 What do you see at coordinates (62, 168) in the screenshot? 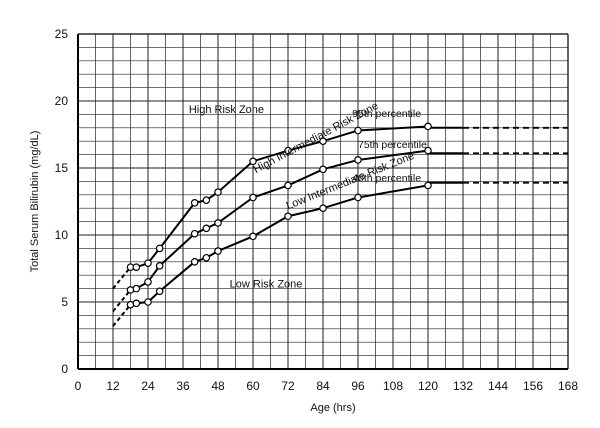
I see `y-tick-label: 15` at bounding box center [62, 168].